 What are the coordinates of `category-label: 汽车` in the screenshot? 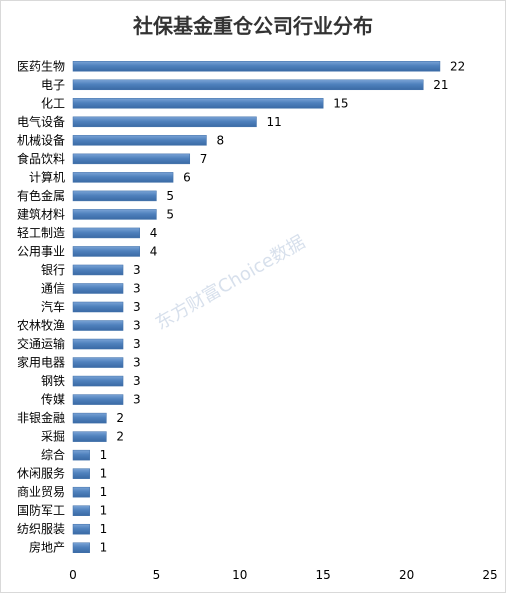 It's located at (53, 306).